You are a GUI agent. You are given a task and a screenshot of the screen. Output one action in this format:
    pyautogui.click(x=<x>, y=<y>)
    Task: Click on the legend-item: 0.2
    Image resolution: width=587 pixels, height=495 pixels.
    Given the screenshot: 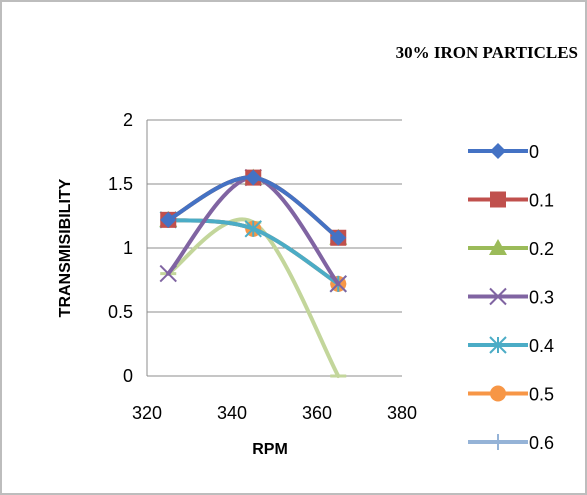 What is the action you would take?
    pyautogui.click(x=511, y=249)
    